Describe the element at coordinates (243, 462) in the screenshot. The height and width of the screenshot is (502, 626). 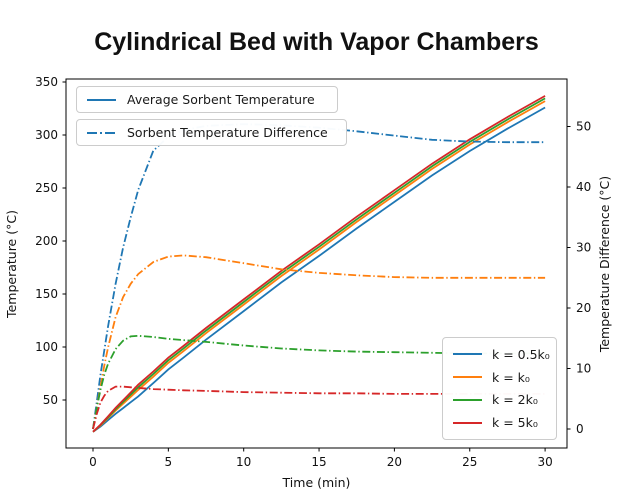
I see `x-tick-label: 10` at that location.